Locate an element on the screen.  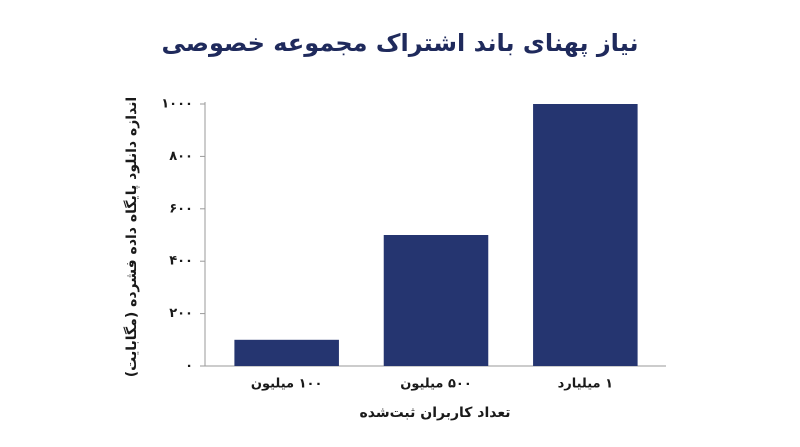
y-tick-label: ۰ is located at coordinates (189, 366).